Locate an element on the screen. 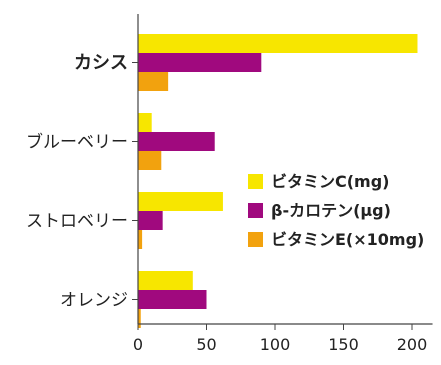  category-label: オレンジ is located at coordinates (94, 301).